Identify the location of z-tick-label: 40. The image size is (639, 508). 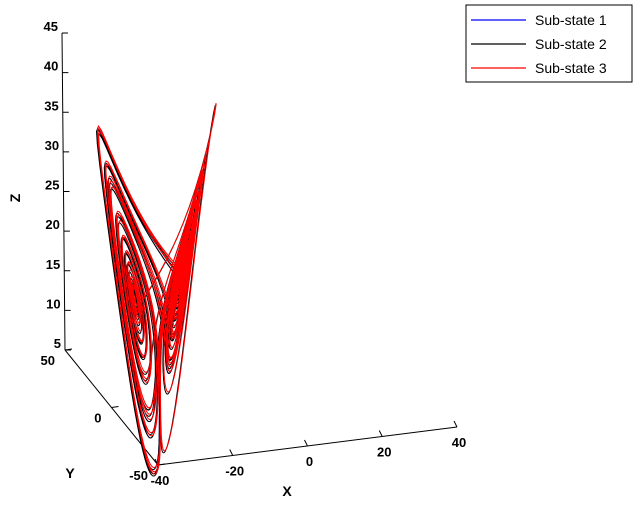
(51, 66).